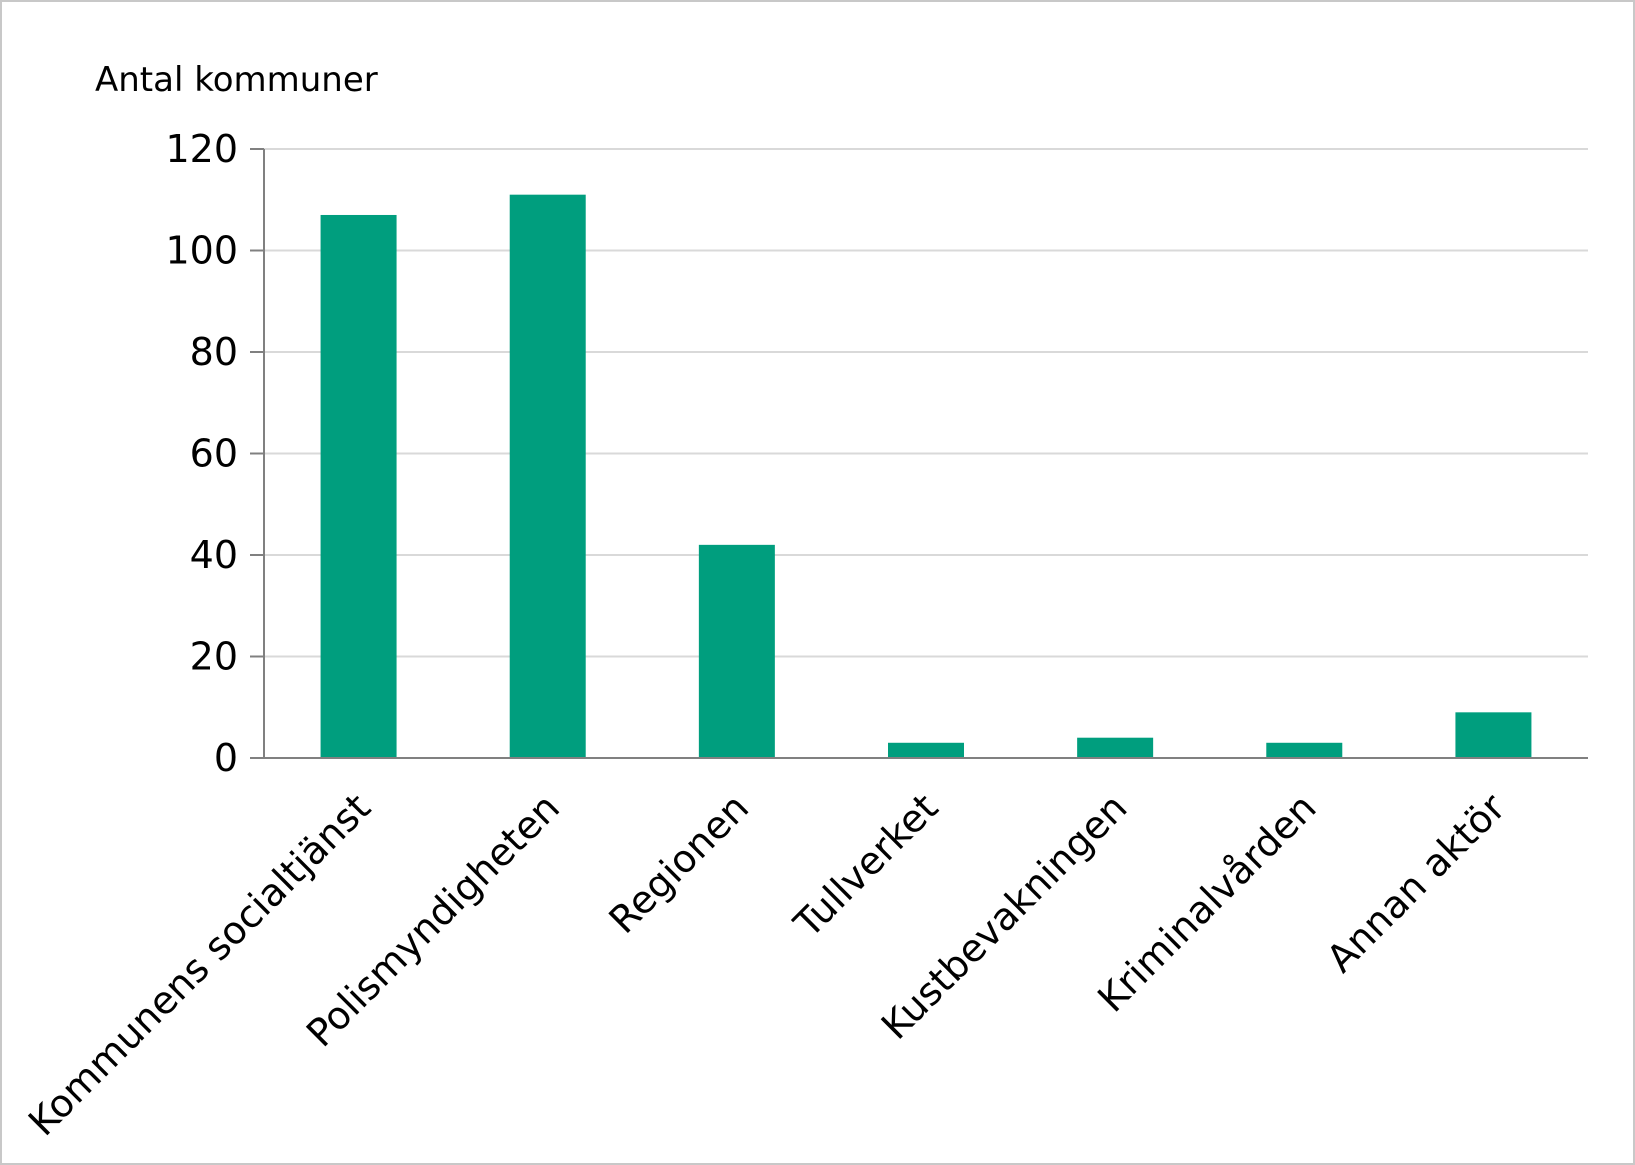  Describe the element at coordinates (201, 149) in the screenshot. I see `y-tick-label: 120` at that location.